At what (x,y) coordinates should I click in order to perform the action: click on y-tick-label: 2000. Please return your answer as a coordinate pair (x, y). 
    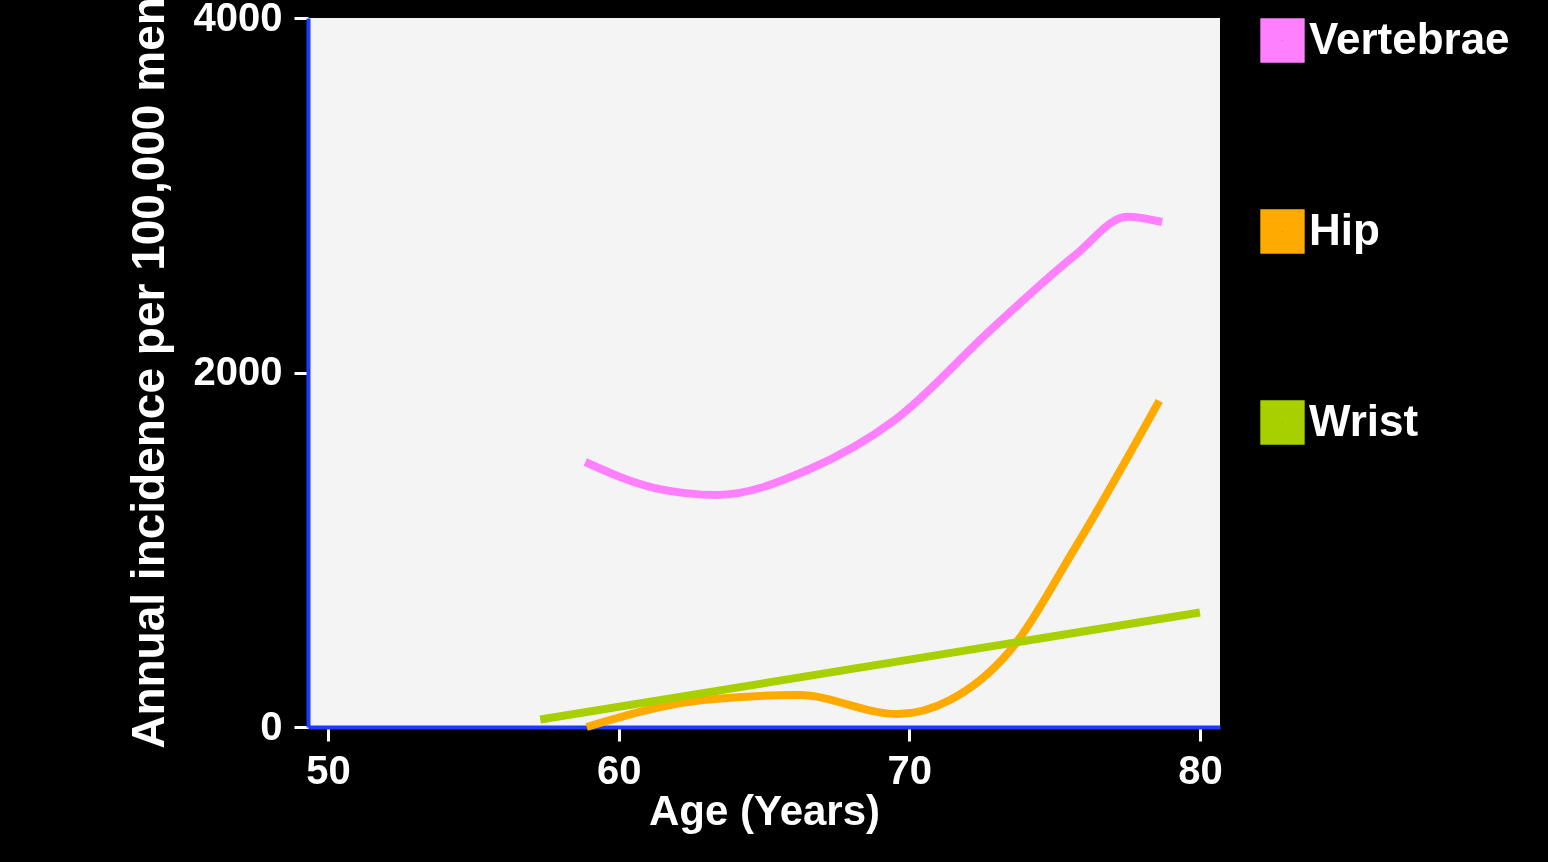
    Looking at the image, I should click on (238, 371).